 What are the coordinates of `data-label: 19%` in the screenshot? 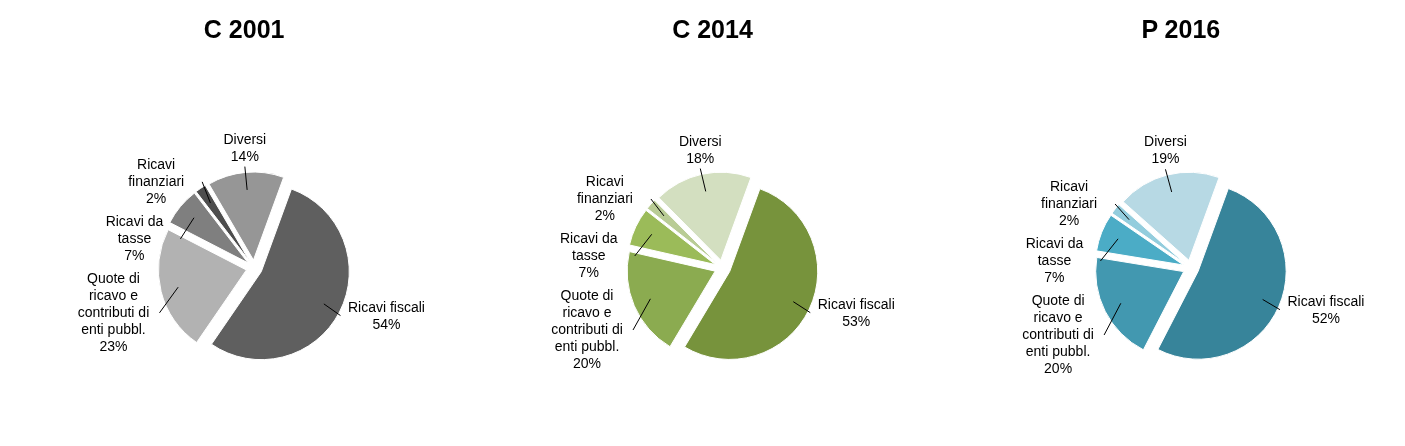 It's located at (1165, 158).